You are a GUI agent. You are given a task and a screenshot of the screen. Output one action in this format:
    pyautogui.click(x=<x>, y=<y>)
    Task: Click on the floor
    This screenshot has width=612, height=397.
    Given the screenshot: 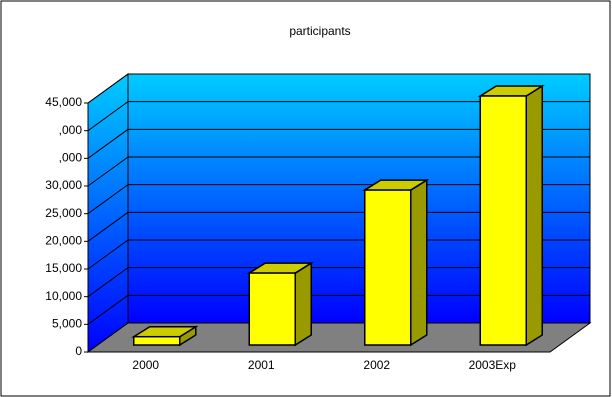 What is the action you would take?
    pyautogui.click(x=339, y=337)
    